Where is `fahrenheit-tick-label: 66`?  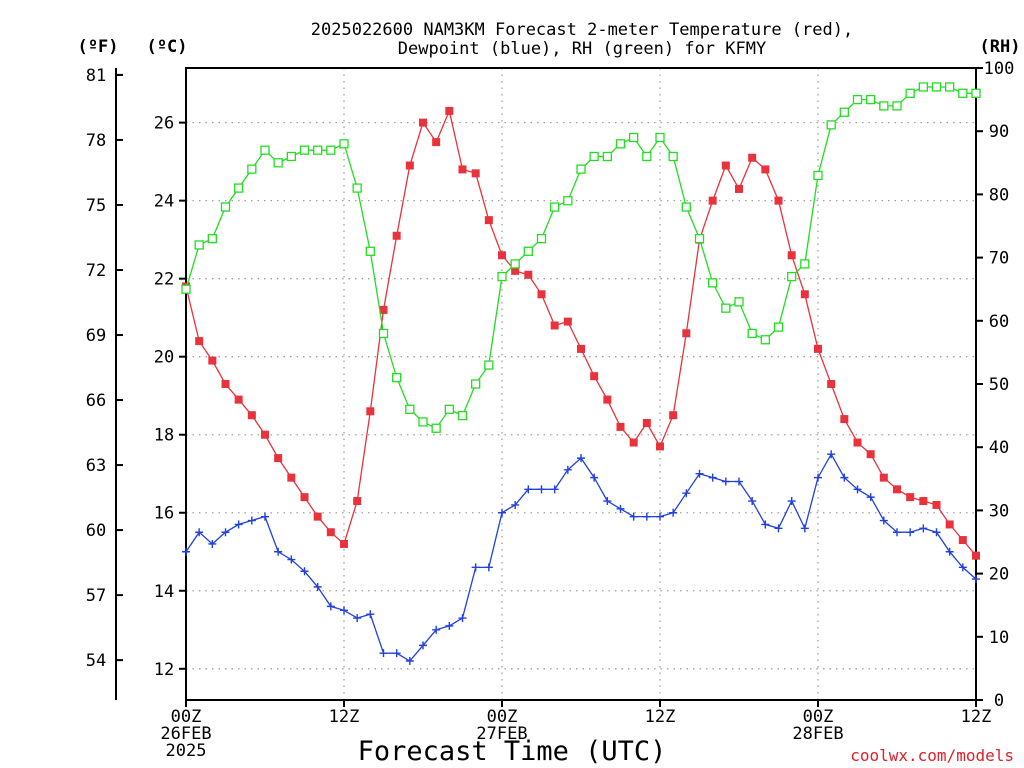
fahrenheit-tick-label: 66 is located at coordinates (96, 401).